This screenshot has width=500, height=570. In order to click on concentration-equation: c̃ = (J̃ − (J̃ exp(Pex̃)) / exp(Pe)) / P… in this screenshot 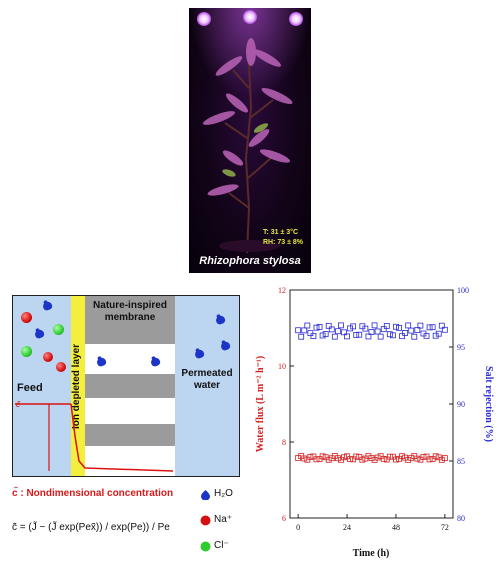, I will do `click(91, 527)`.